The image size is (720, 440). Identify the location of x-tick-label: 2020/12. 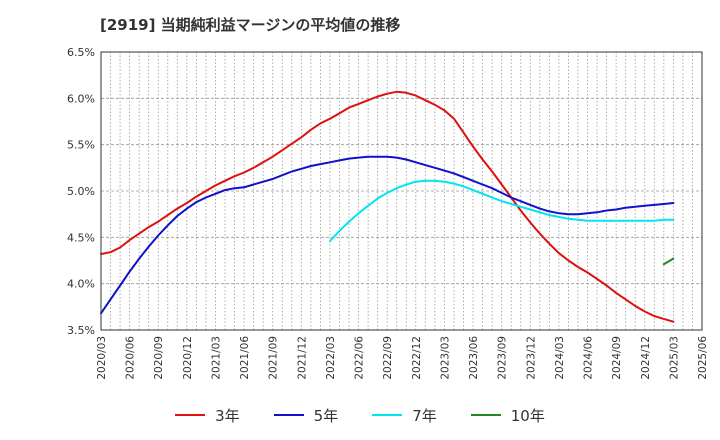
(188, 358).